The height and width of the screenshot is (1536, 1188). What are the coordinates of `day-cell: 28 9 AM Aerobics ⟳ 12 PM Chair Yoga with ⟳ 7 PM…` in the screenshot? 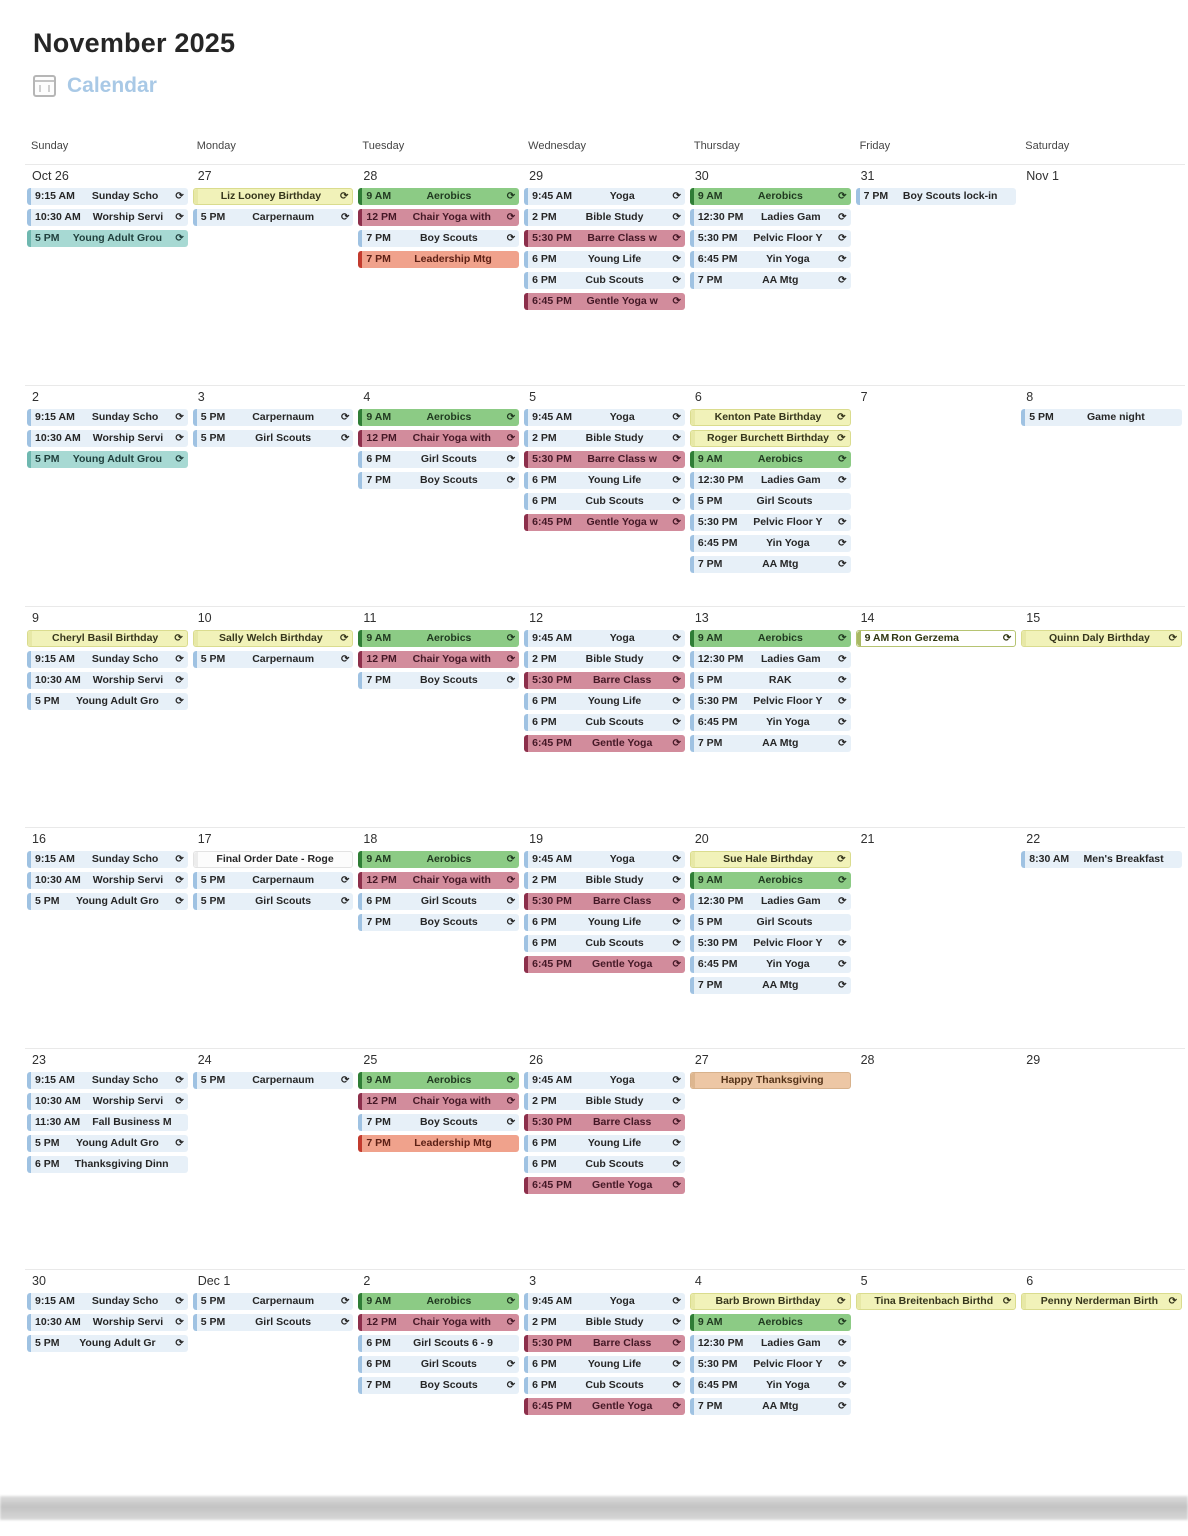 It's located at (439, 275).